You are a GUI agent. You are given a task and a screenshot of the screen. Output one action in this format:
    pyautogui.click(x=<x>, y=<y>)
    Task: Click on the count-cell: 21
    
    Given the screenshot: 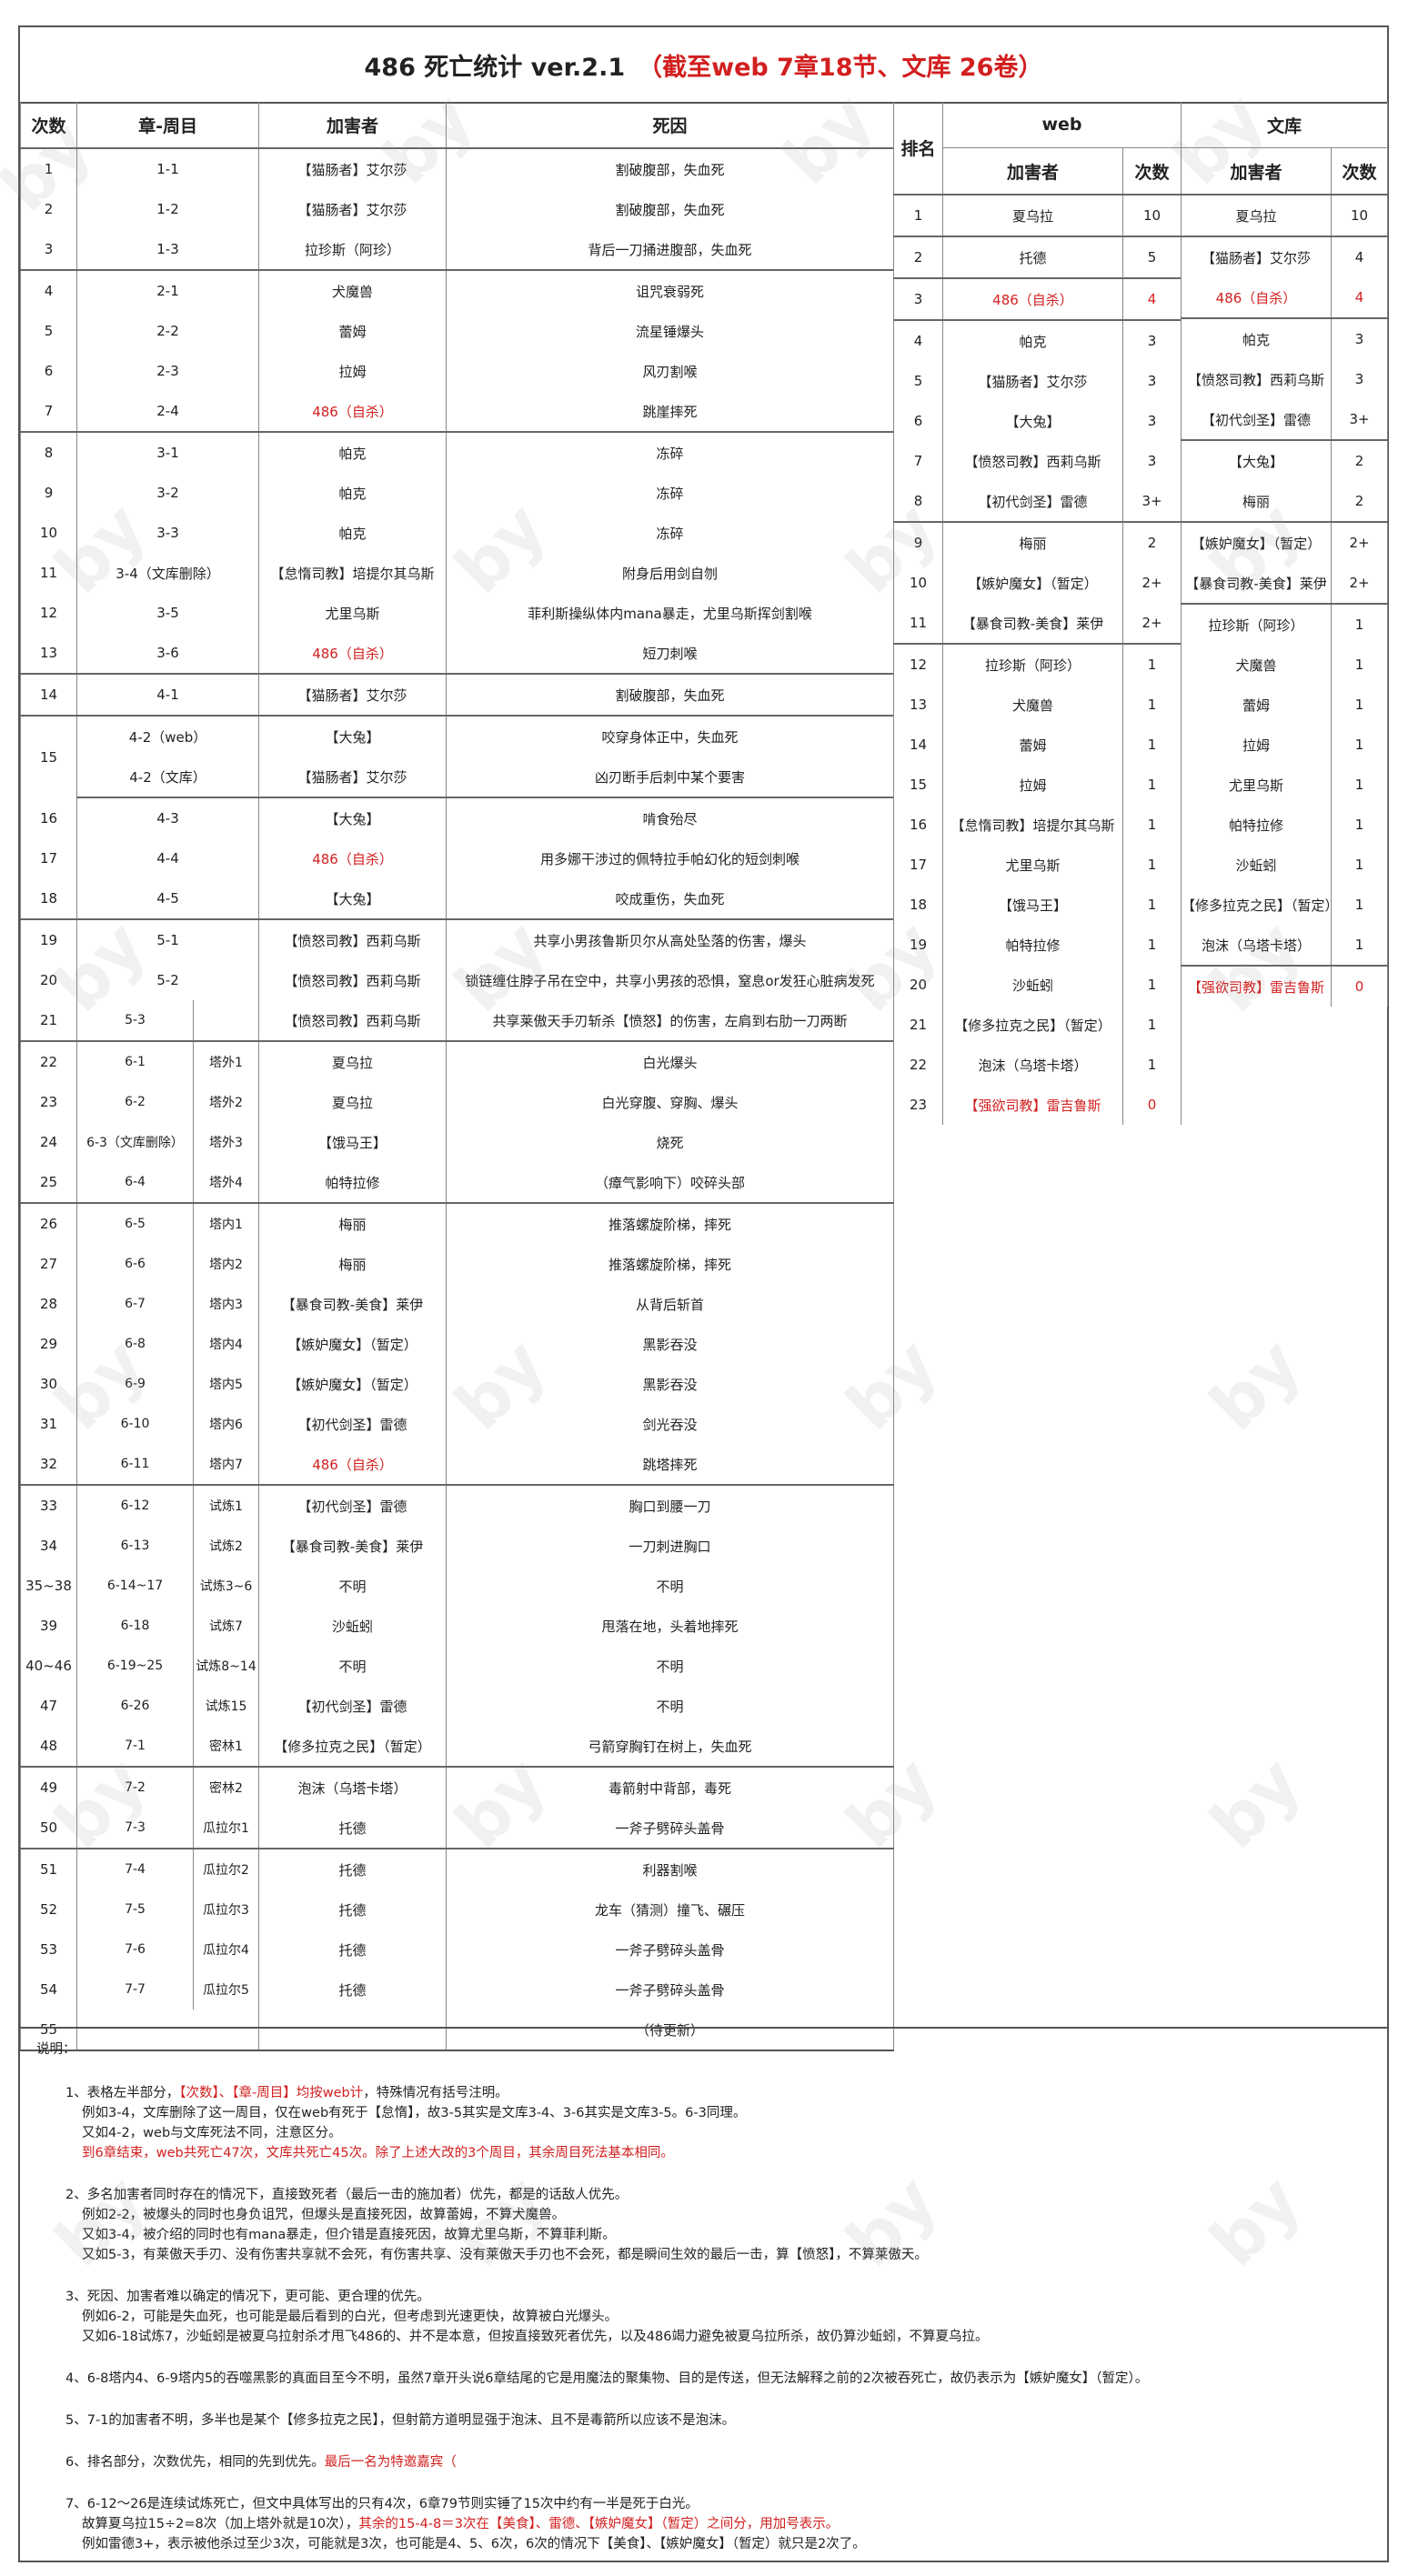 What is the action you would take?
    pyautogui.click(x=48, y=1021)
    